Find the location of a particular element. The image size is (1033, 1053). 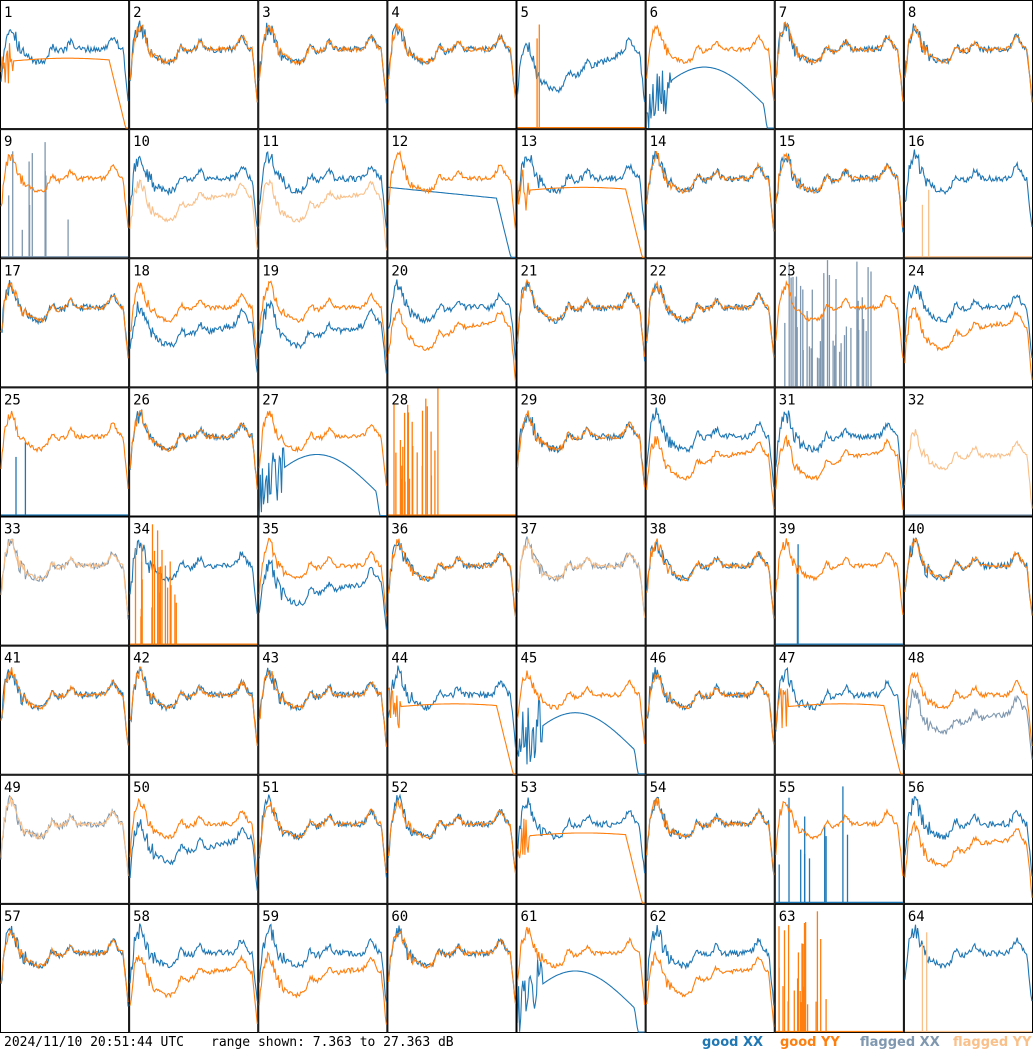

panel-38: 38 is located at coordinates (710, 581).